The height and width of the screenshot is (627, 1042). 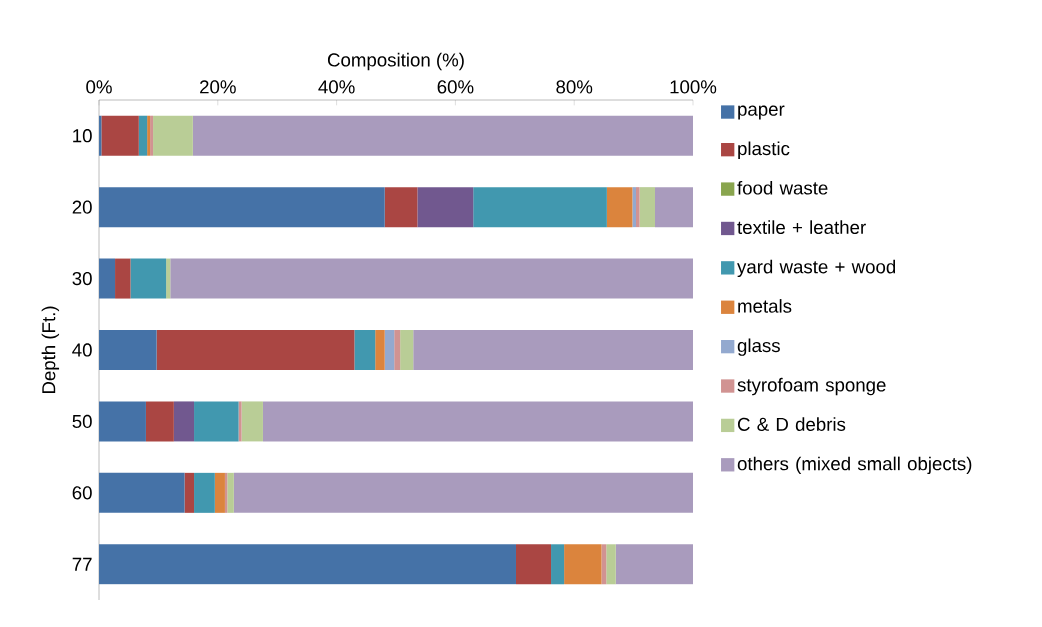 I want to click on y-tick-label: 40, so click(x=82, y=350).